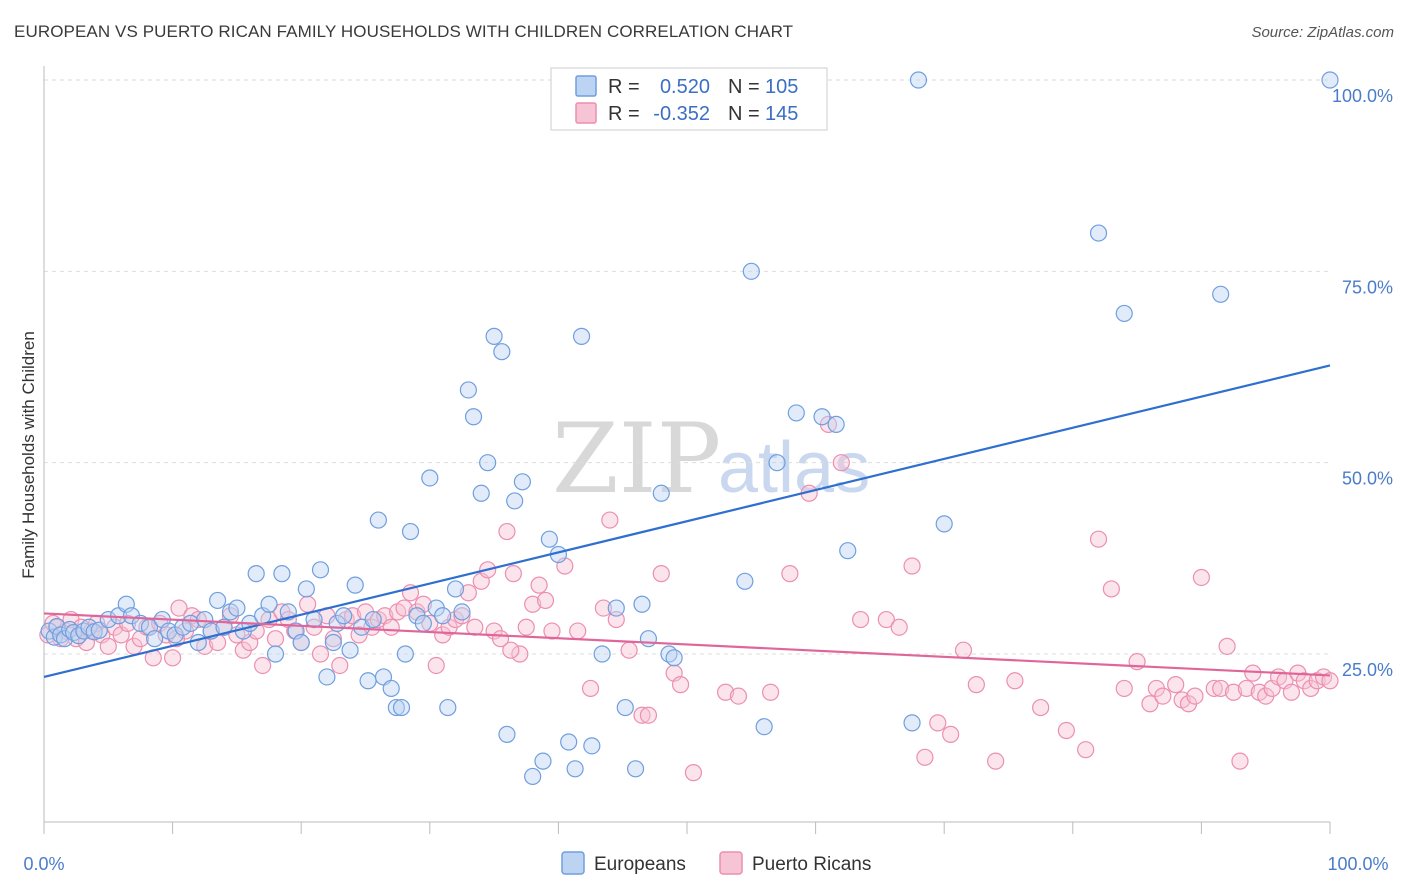  Describe the element at coordinates (1367, 670) in the screenshot. I see `y-tick-label-25: 25.0%` at that location.